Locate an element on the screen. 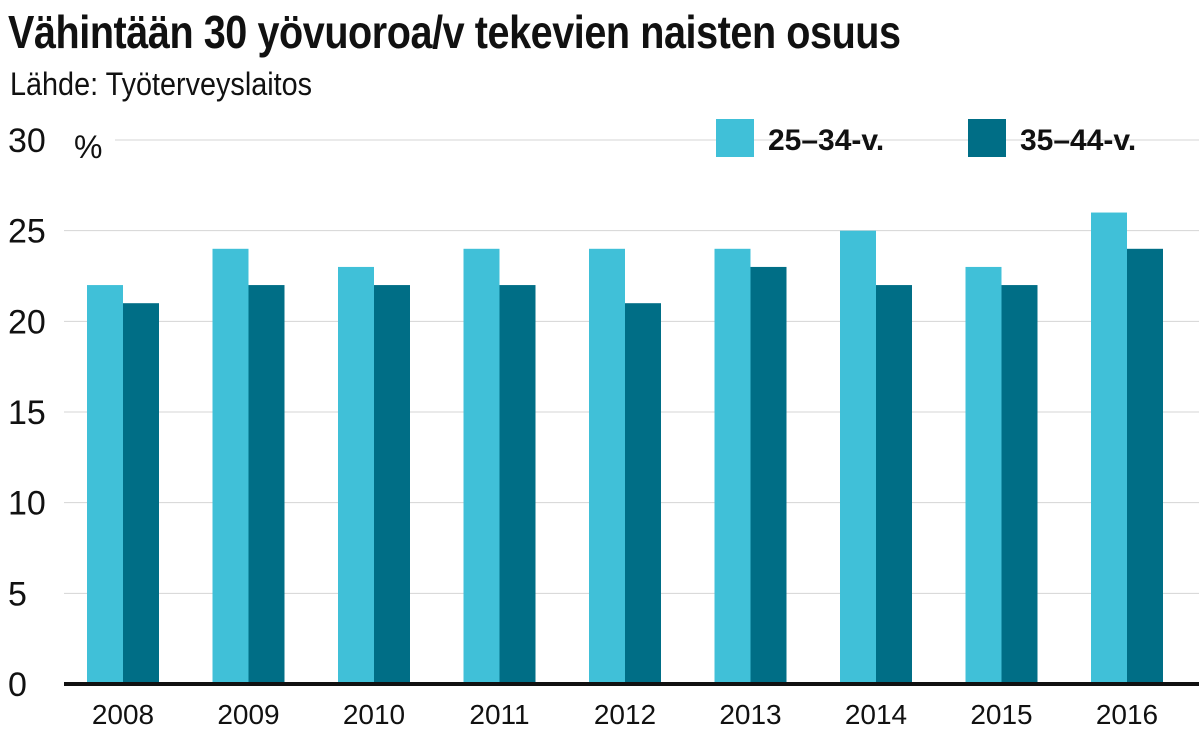 The width and height of the screenshot is (1199, 730). x-tick-label: 2012 is located at coordinates (625, 714).